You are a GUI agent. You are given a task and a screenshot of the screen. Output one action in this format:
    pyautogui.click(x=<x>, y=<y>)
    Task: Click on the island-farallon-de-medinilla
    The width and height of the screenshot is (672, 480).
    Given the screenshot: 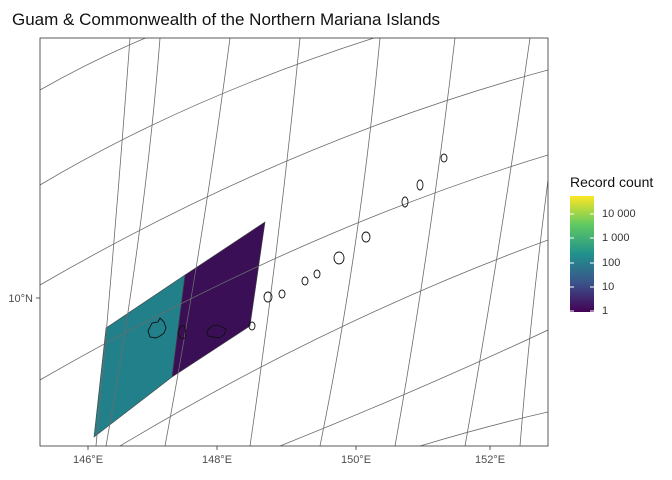 What is the action you would take?
    pyautogui.click(x=268, y=297)
    